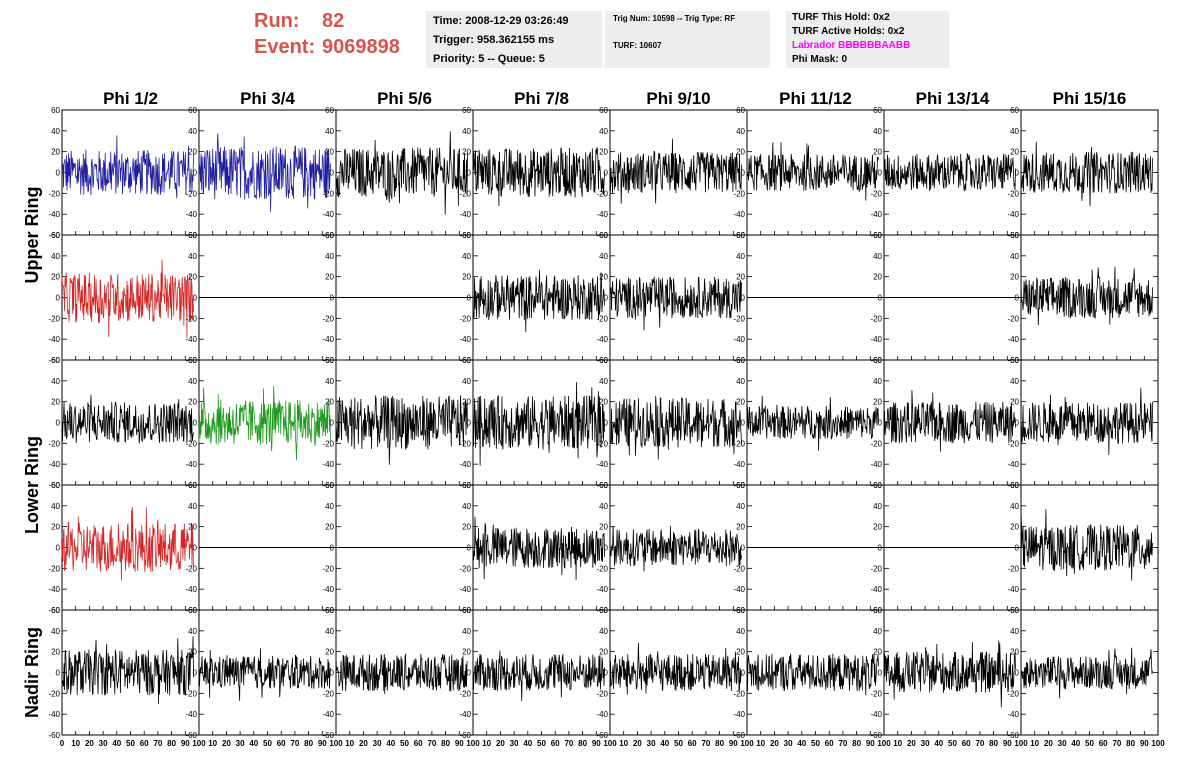 Image resolution: width=1196 pixels, height=772 pixels. Describe the element at coordinates (1103, 743) in the screenshot. I see `x-tick-label: 60` at that location.